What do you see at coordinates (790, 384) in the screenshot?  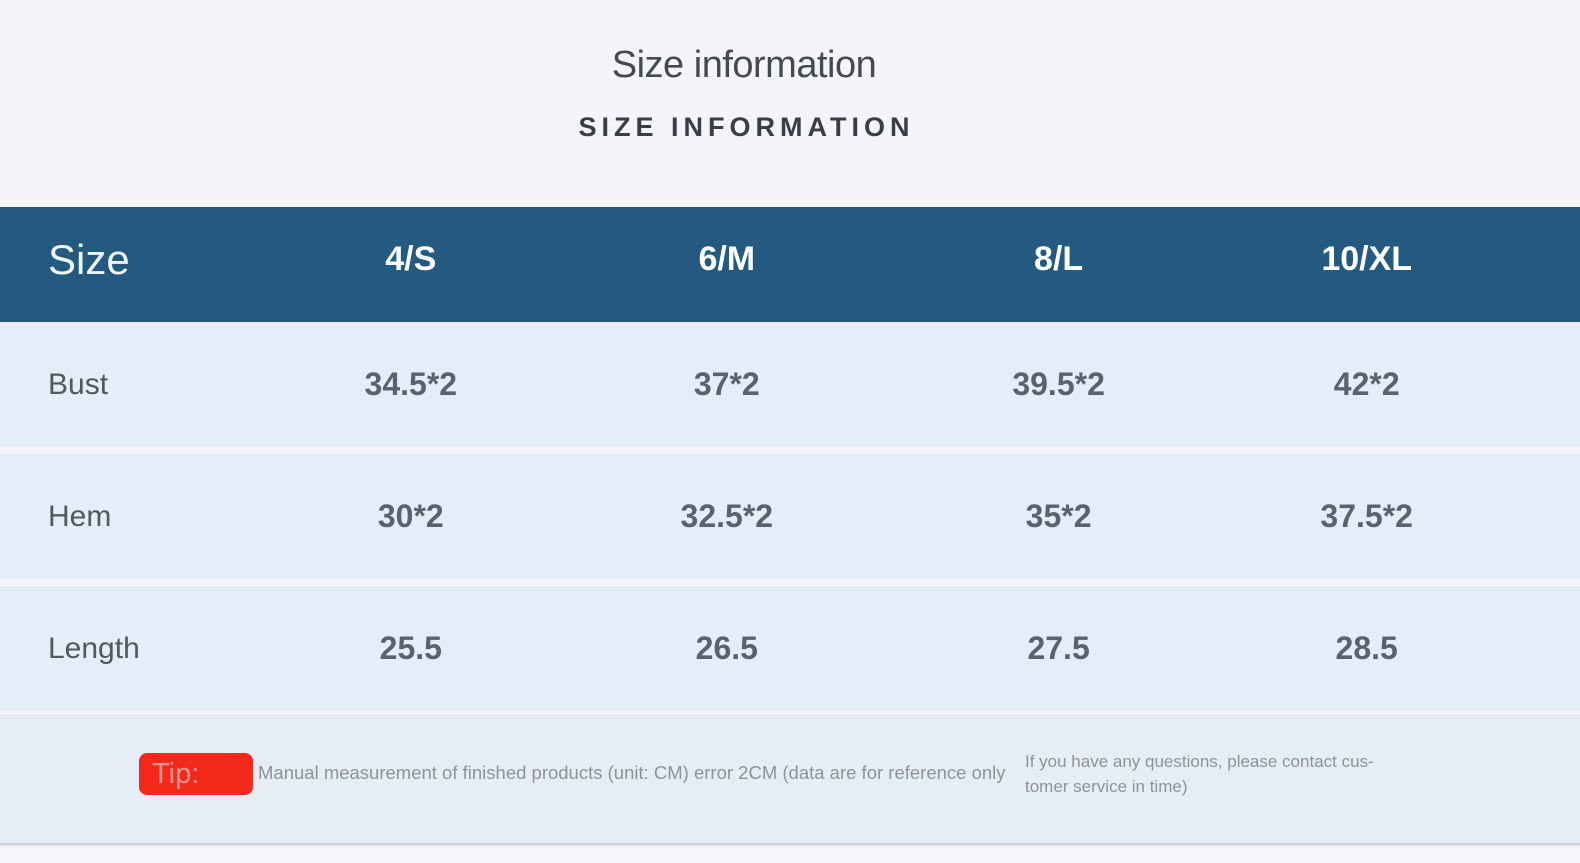 I see `table-row-bust: Bust 34.5*2 37*2 39.5*2 42*2` at bounding box center [790, 384].